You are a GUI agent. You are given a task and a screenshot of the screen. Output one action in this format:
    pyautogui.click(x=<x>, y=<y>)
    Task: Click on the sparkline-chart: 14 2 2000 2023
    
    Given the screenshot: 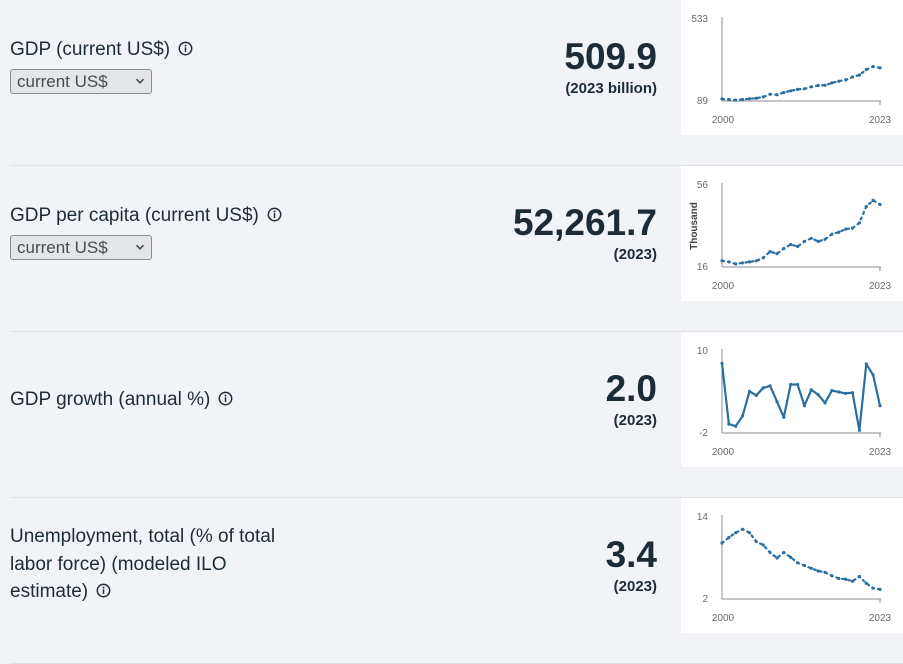 What is the action you would take?
    pyautogui.click(x=792, y=565)
    